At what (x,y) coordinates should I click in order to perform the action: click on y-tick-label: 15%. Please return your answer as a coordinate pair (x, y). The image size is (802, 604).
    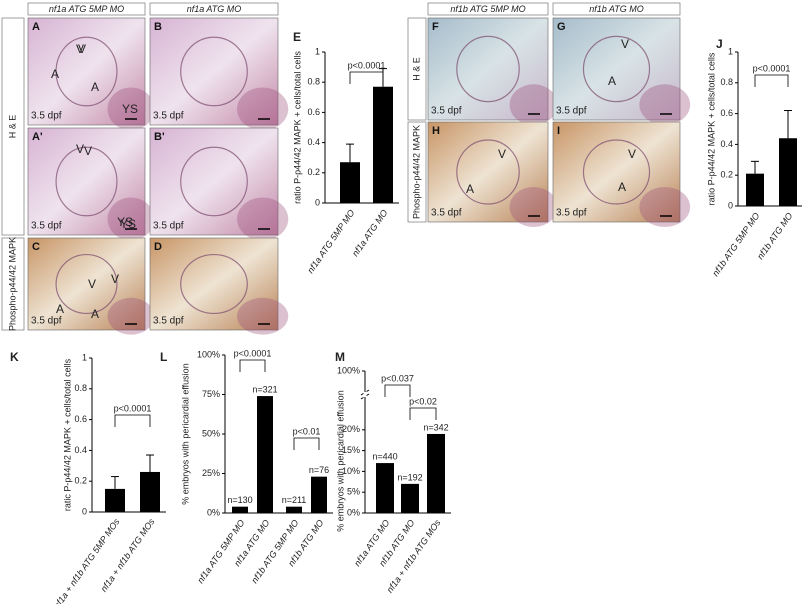
    Looking at the image, I should click on (351, 450).